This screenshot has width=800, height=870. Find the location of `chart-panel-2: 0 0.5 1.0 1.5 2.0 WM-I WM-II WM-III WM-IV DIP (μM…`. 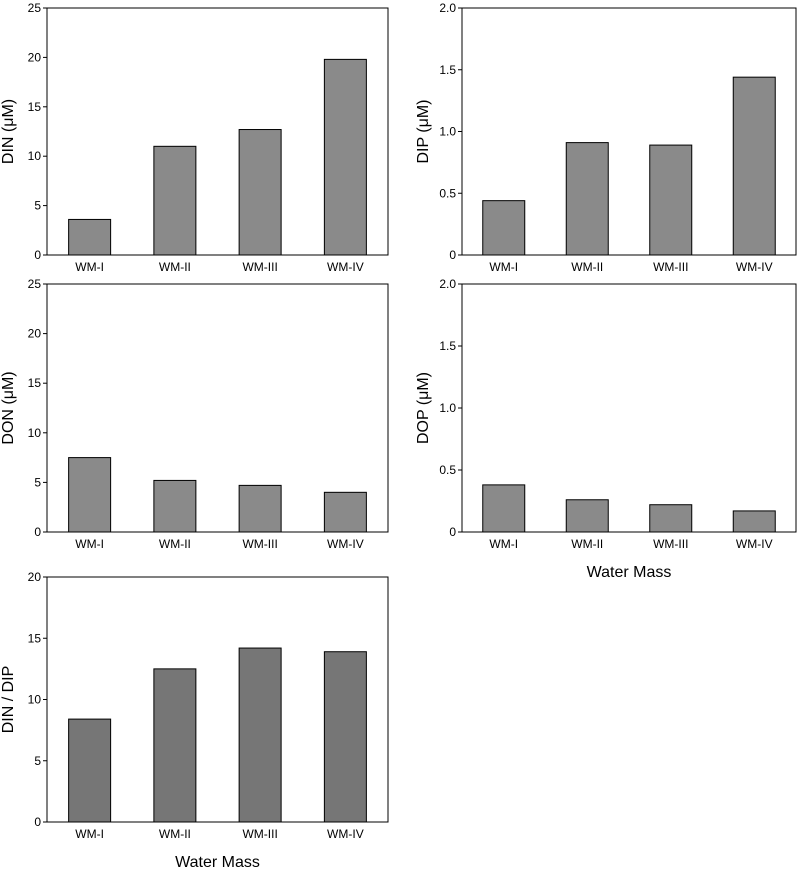

chart-panel-2: 0 0.5 1.0 1.5 2.0 WM-I WM-II WM-III WM-IV DIP (μM… is located at coordinates (606, 137).